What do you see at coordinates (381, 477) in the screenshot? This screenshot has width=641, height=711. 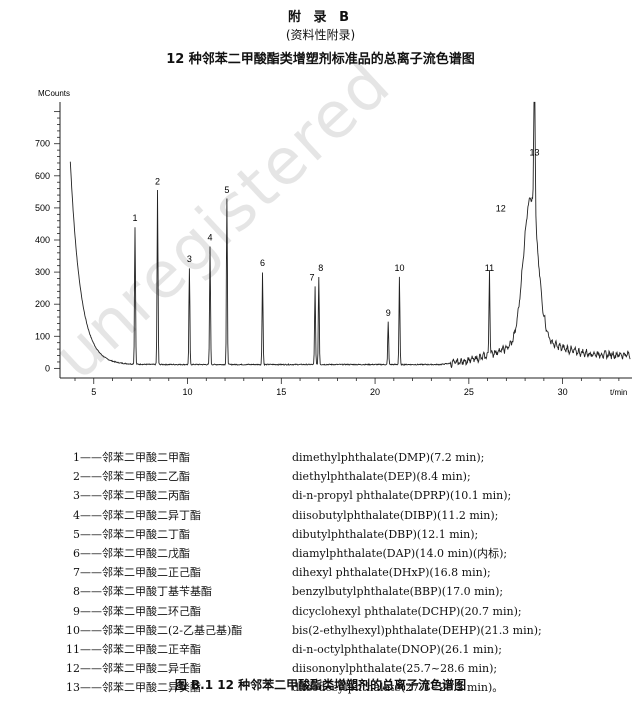 I see `legend-english-name: diethylphthalate(DEP)(8.4 min);` at bounding box center [381, 477].